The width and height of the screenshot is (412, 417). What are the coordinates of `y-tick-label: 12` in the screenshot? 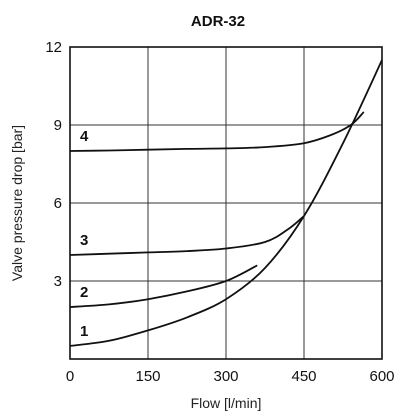 It's located at (53, 47).